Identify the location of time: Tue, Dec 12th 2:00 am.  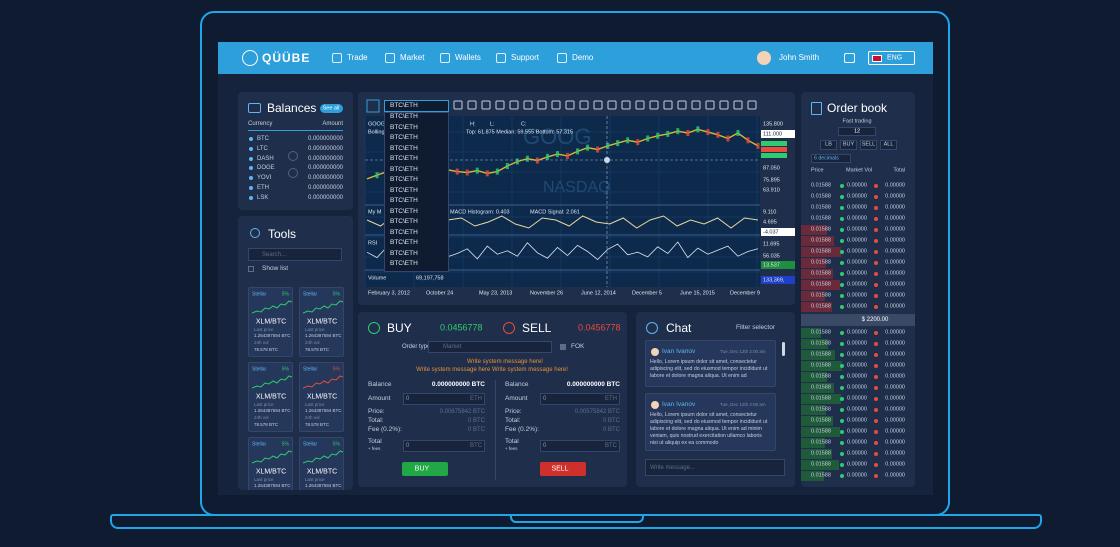
(743, 404).